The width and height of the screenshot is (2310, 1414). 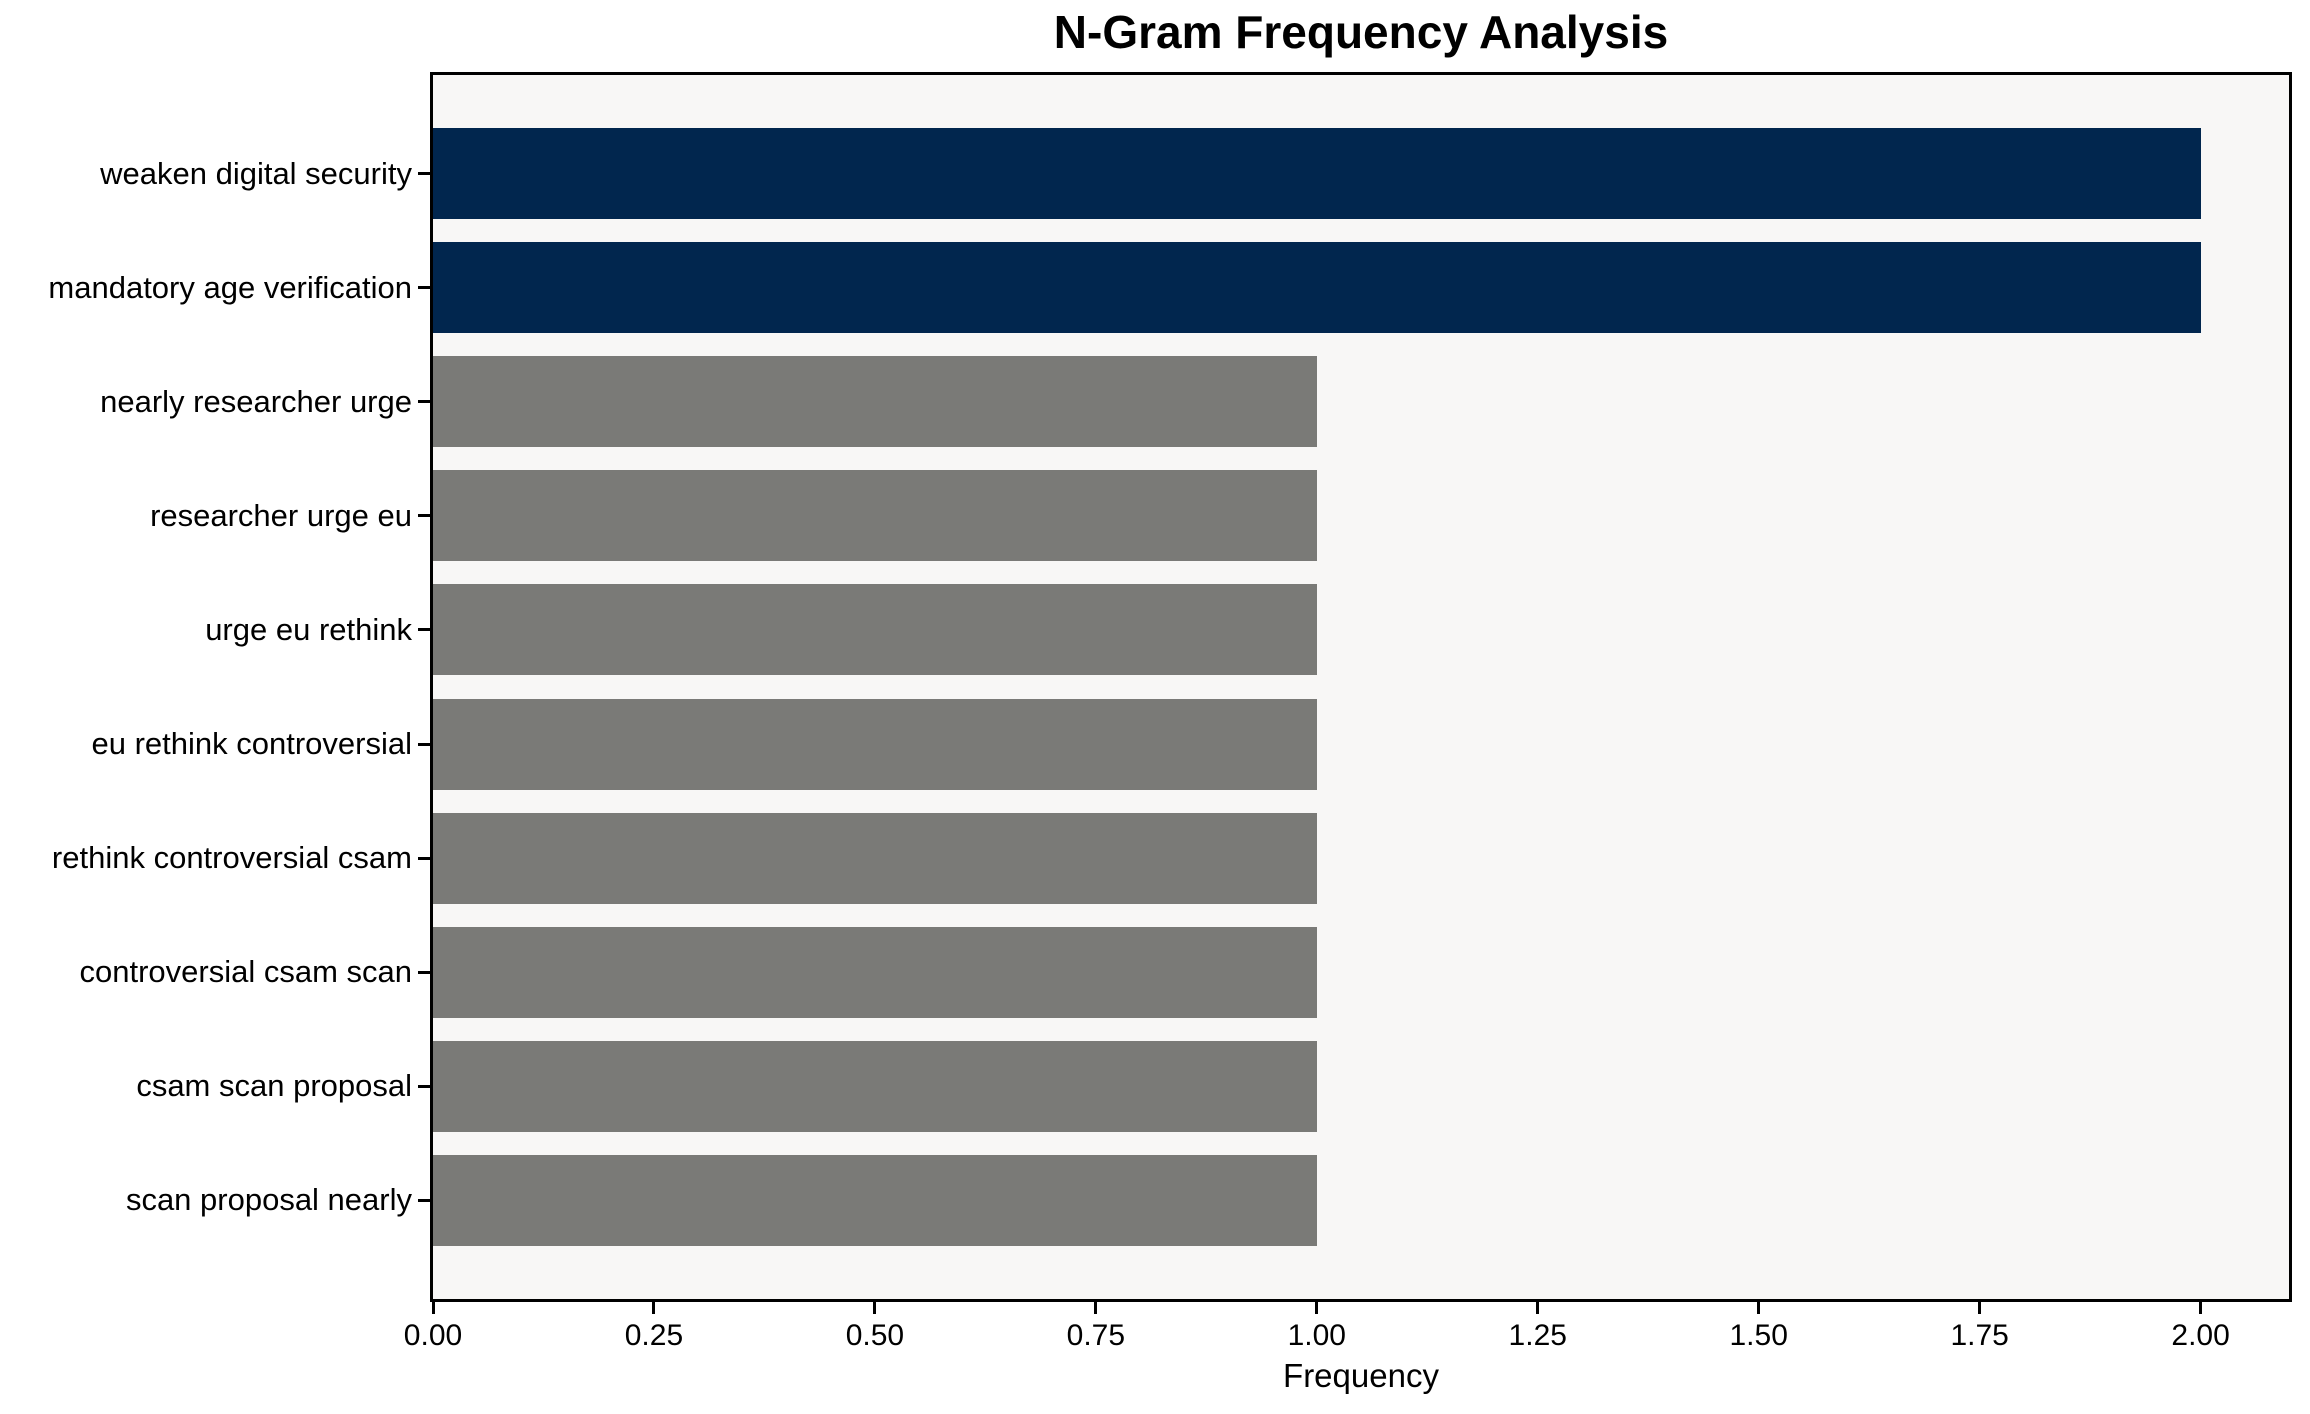 I want to click on x-tick-label: 2.00, so click(x=2200, y=1335).